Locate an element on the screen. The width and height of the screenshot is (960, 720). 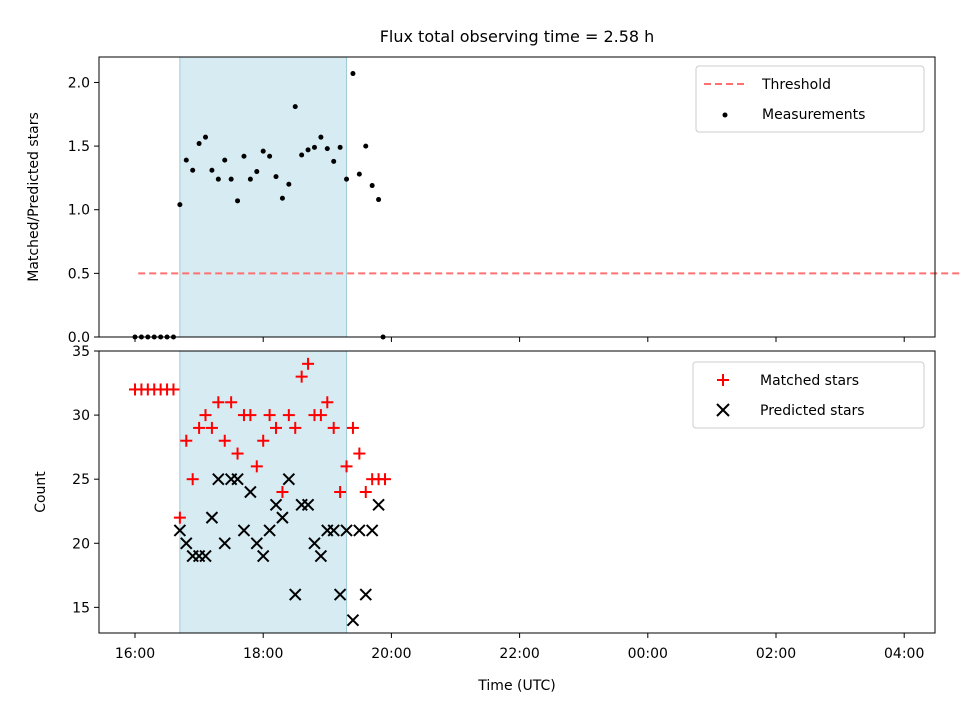
bottom-y-axis-label: Count is located at coordinates (41, 492).